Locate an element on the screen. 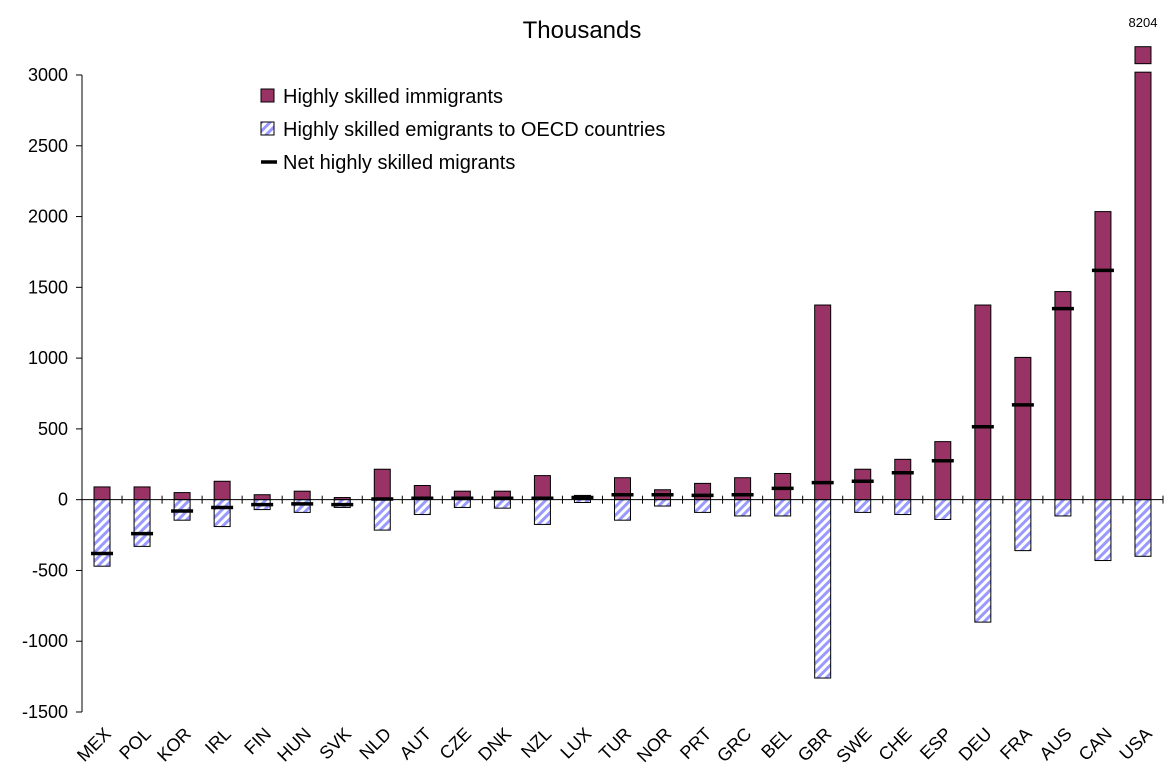 The height and width of the screenshot is (777, 1170). y-tick-label: 2000 is located at coordinates (48, 217).